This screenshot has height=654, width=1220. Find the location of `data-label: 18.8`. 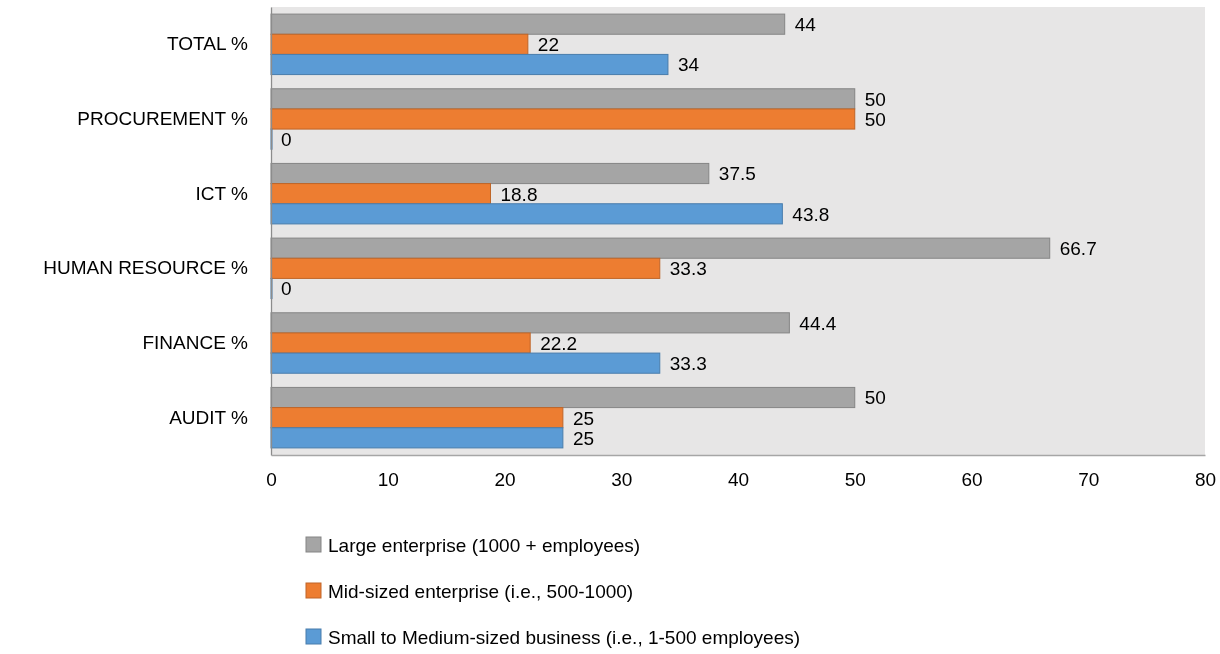

data-label: 18.8 is located at coordinates (519, 194).